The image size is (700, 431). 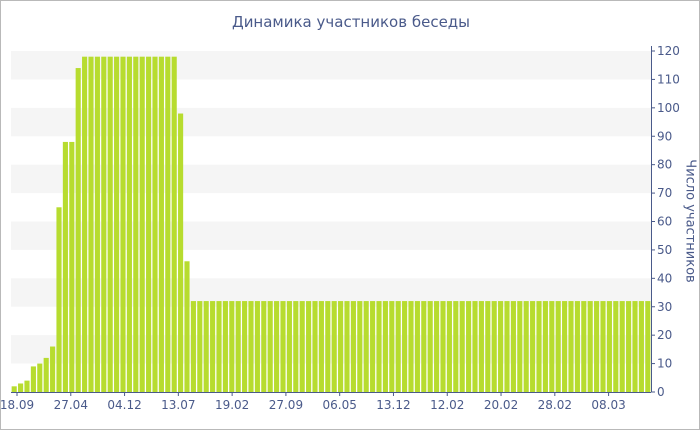 I want to click on y-tick-label: 0, so click(x=661, y=392).